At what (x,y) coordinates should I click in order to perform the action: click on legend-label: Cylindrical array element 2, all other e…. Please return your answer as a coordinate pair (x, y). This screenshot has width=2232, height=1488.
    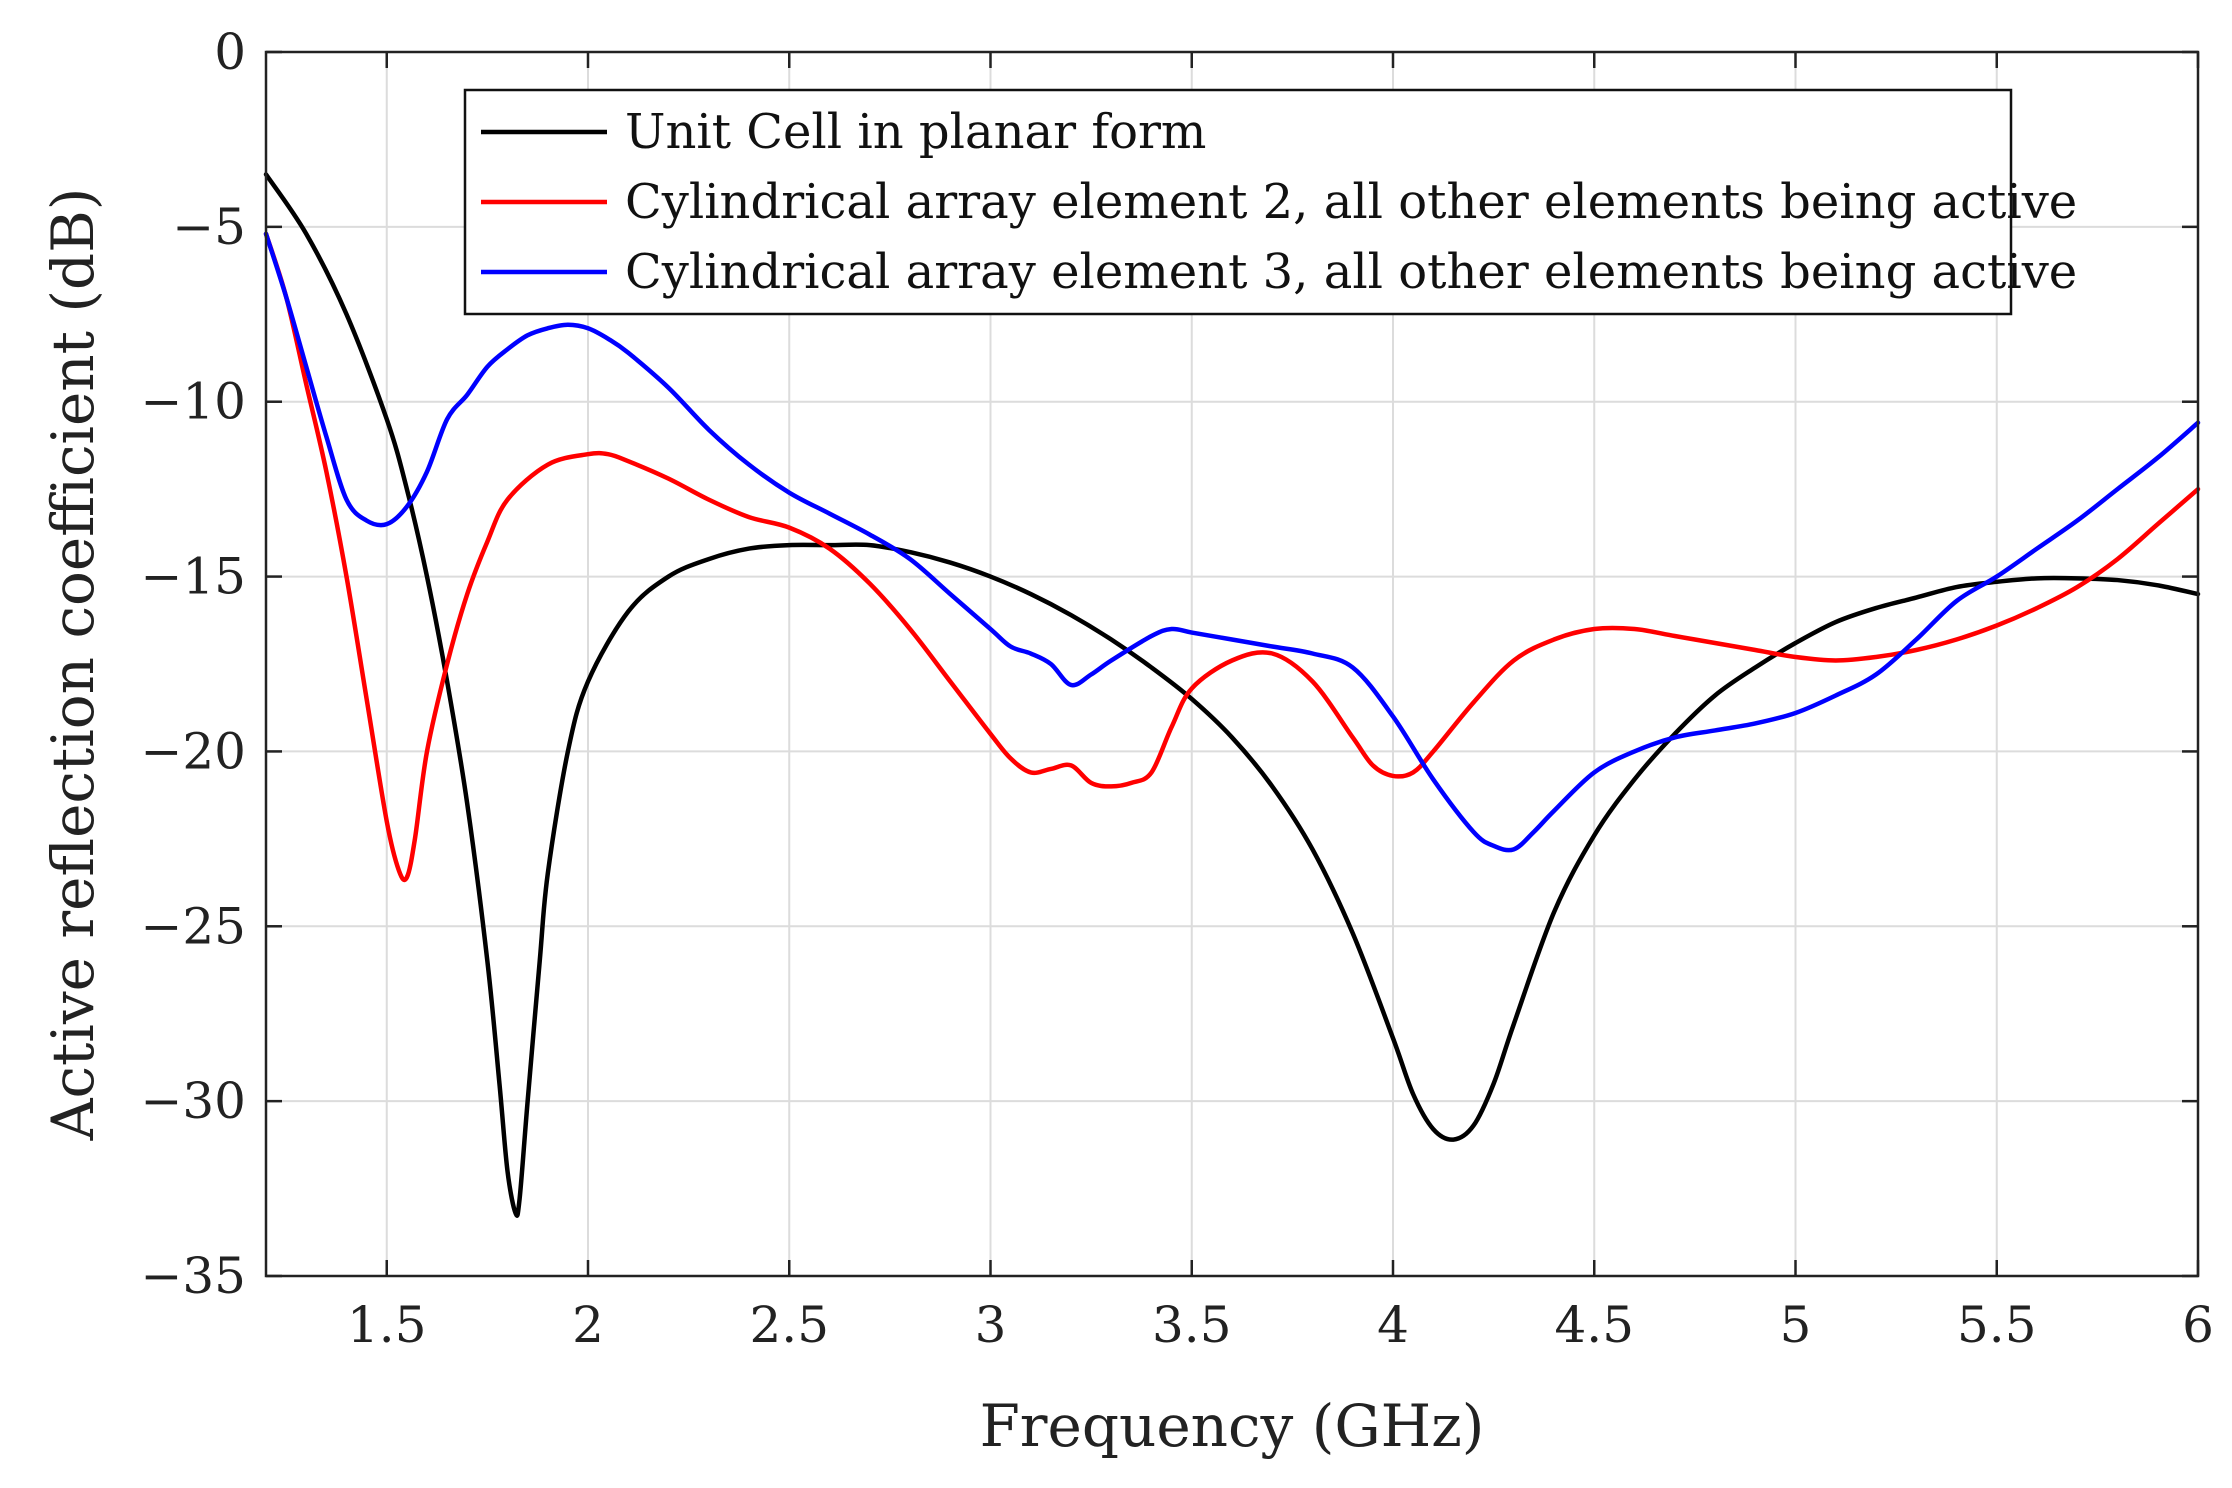
    Looking at the image, I should click on (1351, 202).